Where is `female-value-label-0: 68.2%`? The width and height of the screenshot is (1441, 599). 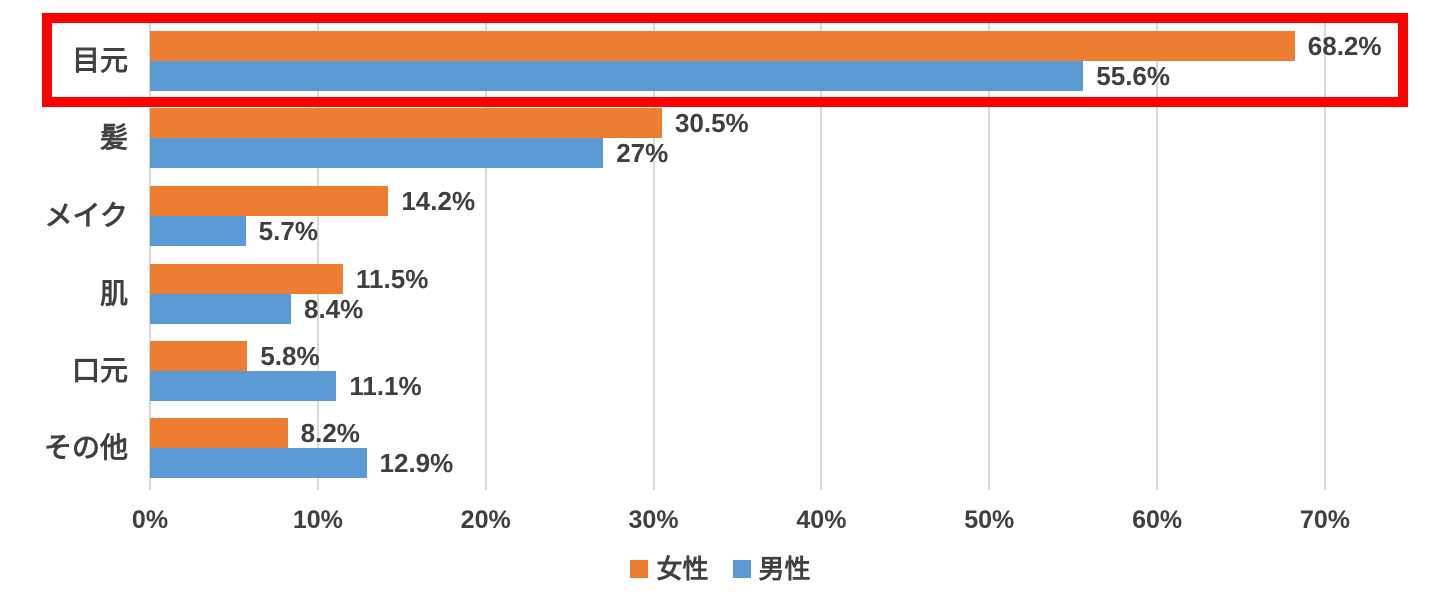
female-value-label-0: 68.2% is located at coordinates (1344, 46).